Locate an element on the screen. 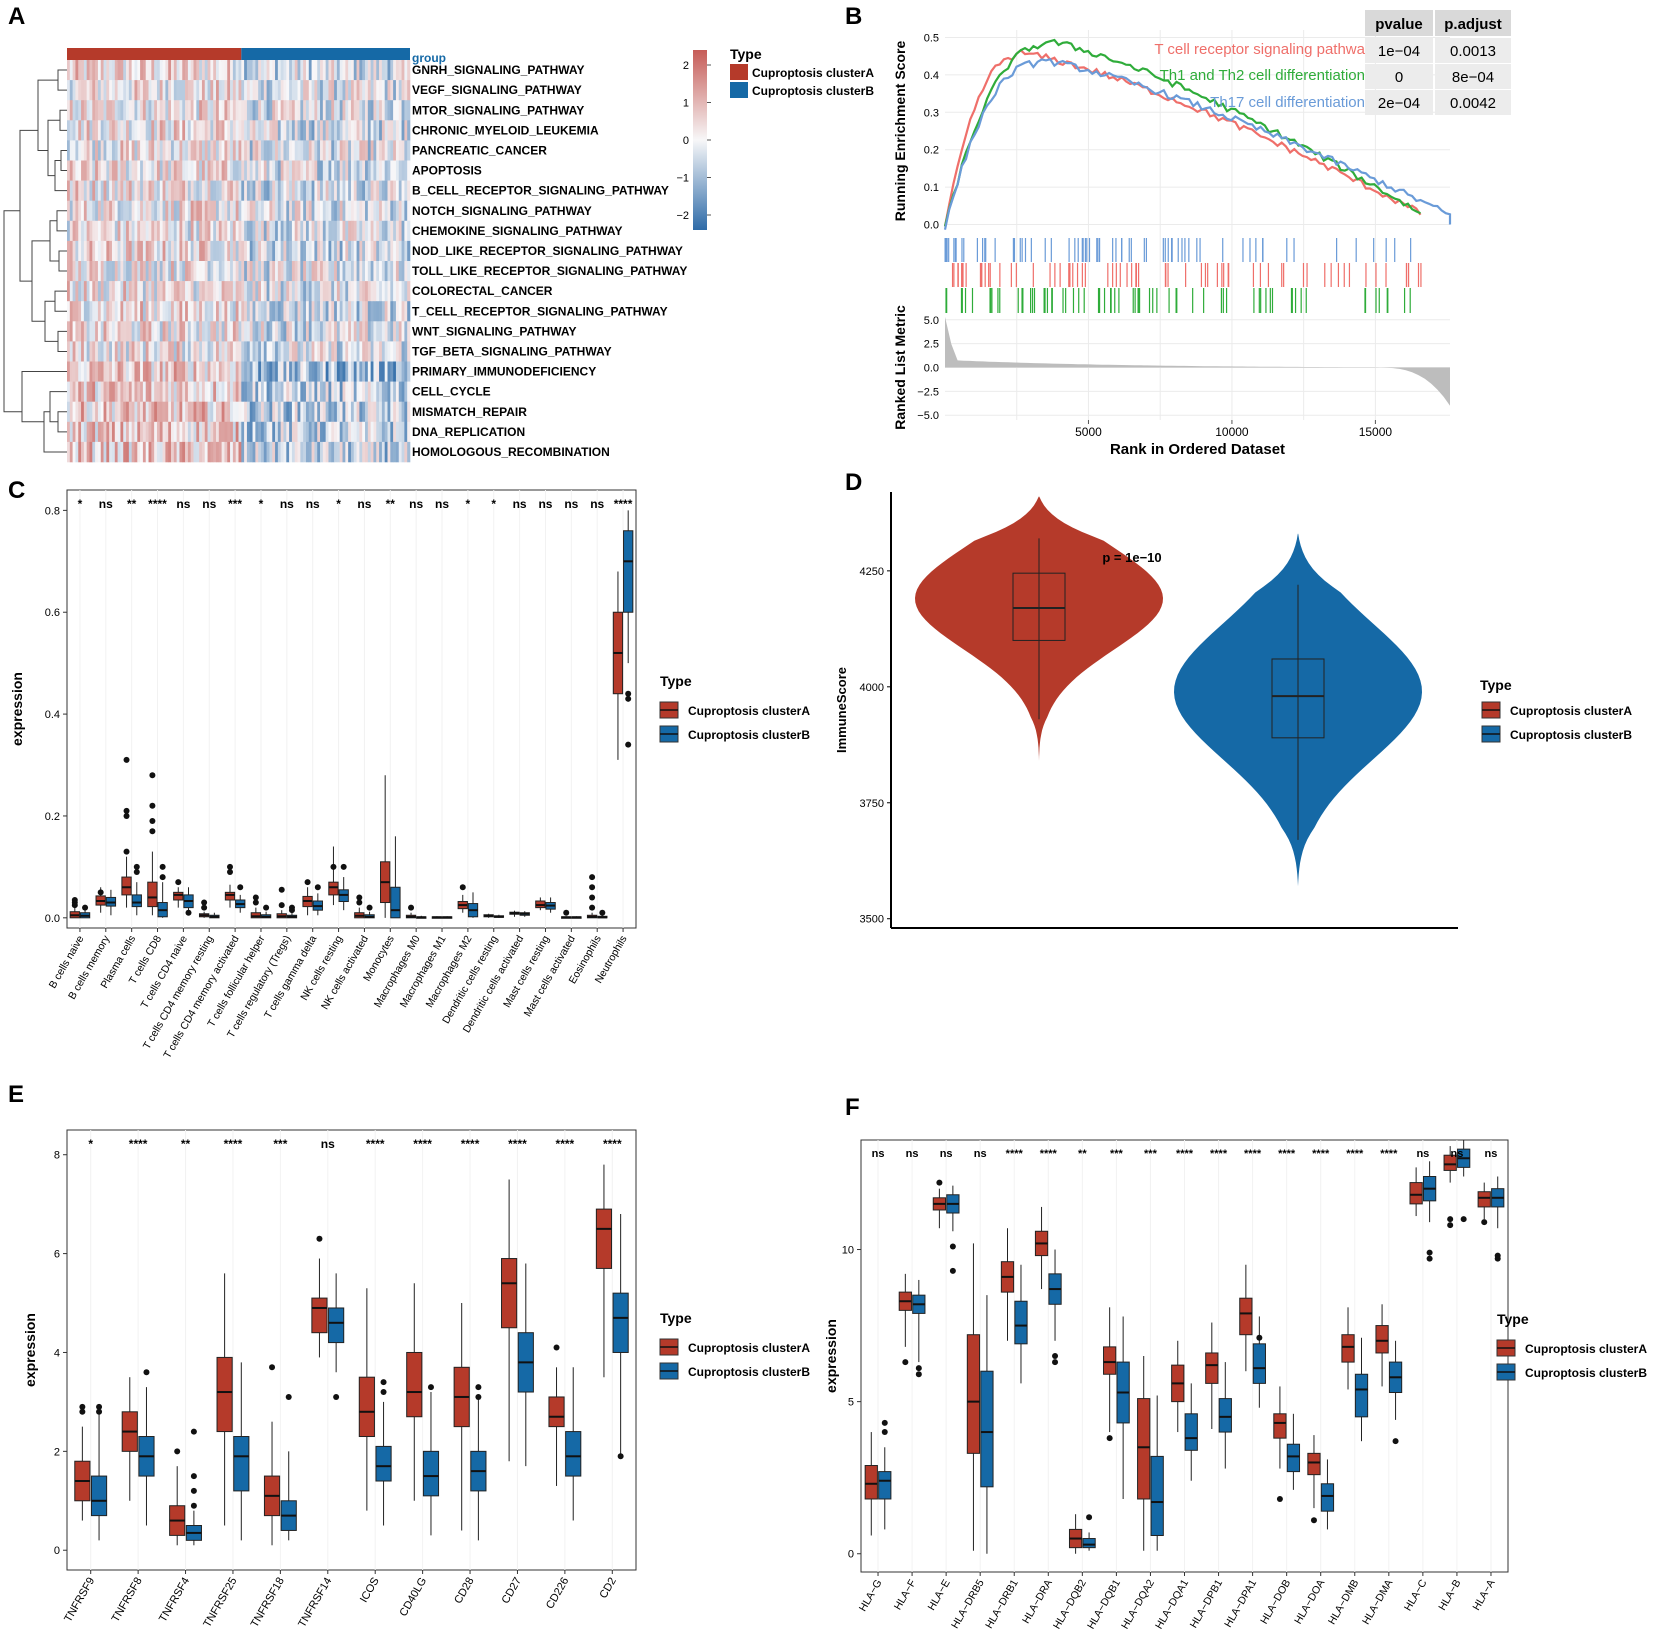 This screenshot has width=1654, height=1640. y-tick-label: 6 is located at coordinates (57, 1255).